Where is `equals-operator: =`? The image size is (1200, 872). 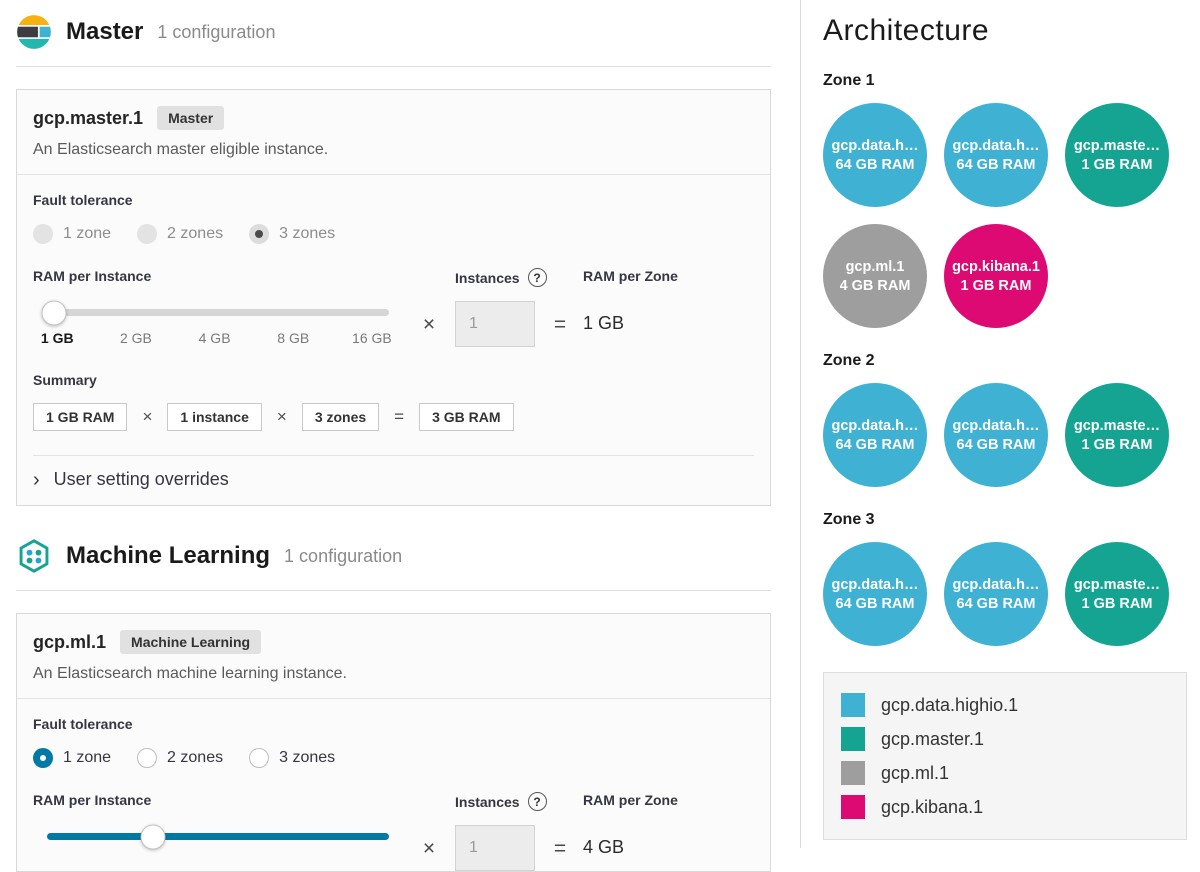 equals-operator: = is located at coordinates (560, 848).